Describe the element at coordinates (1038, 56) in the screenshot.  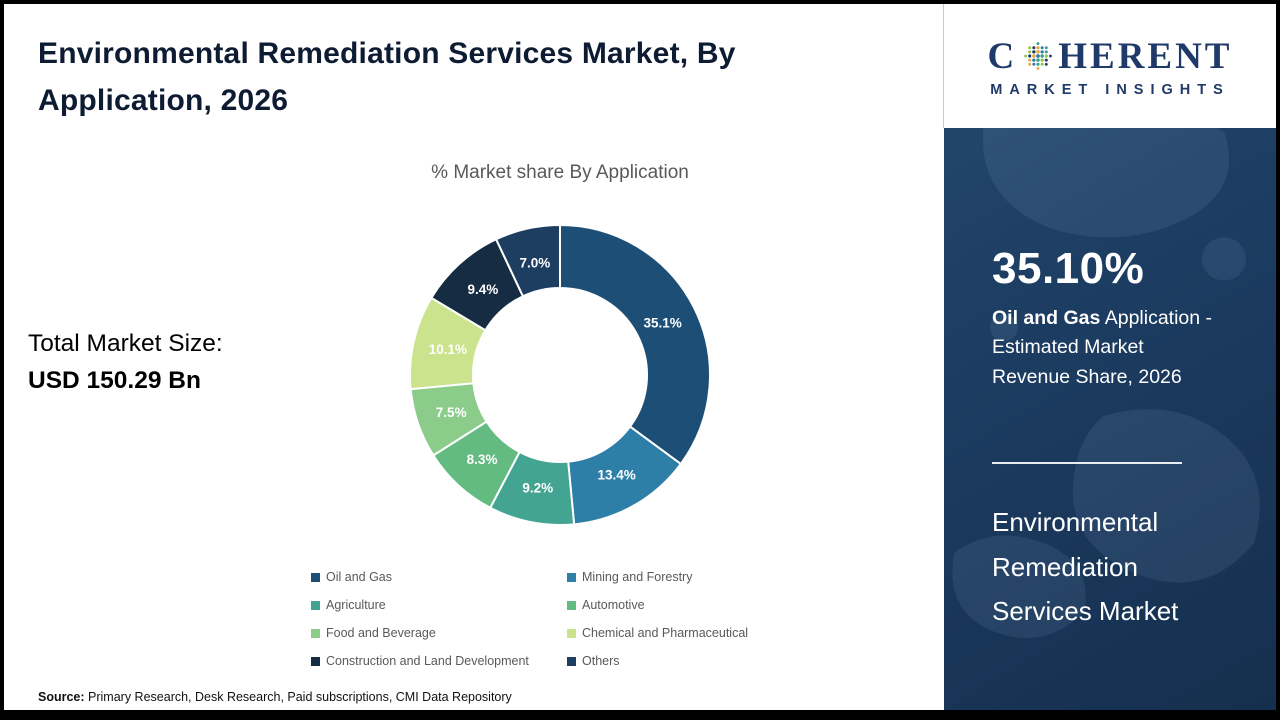
I see `globe-icon` at that location.